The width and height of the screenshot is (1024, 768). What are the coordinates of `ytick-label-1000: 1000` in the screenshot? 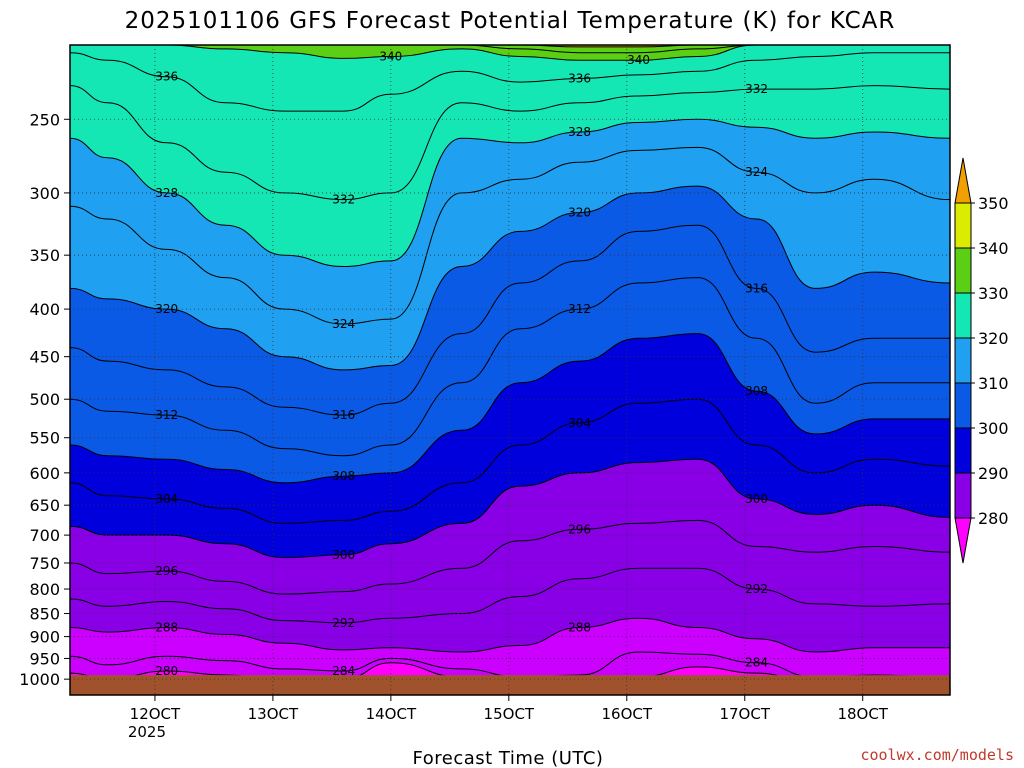 It's located at (39, 679).